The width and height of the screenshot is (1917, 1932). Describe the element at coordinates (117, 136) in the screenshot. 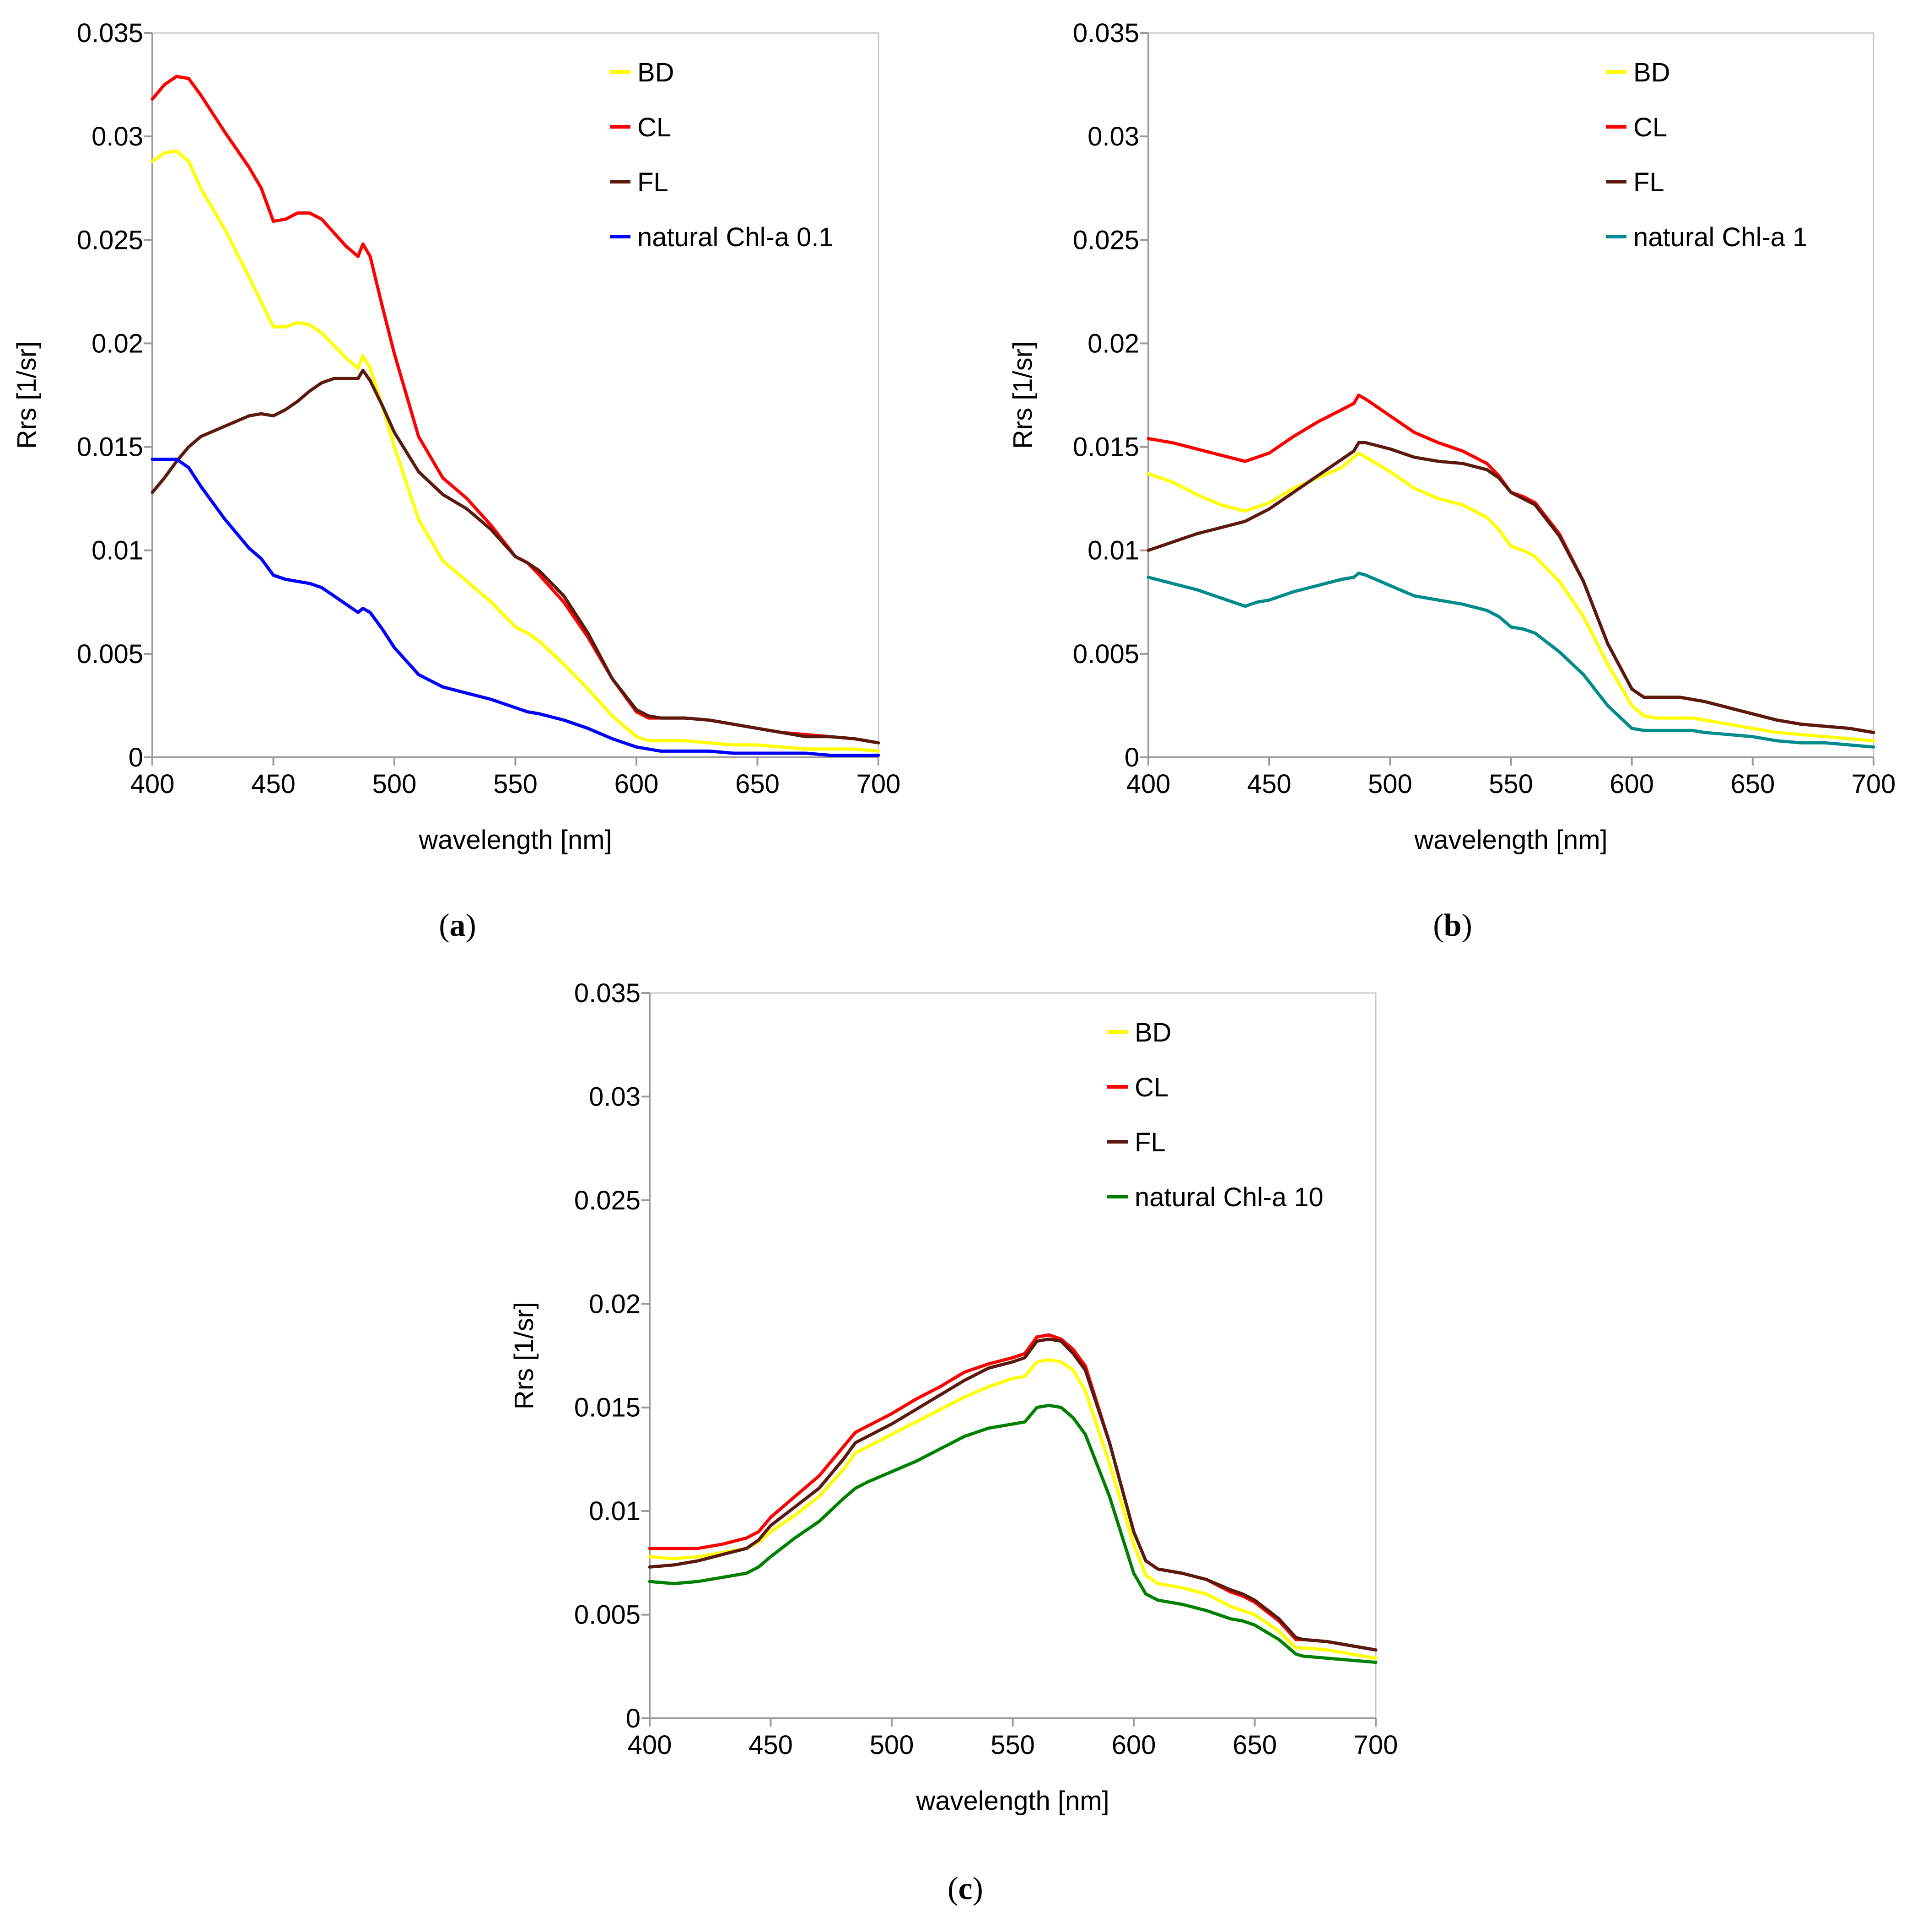

I see `panel-a-y-tick-label: 0.03` at that location.